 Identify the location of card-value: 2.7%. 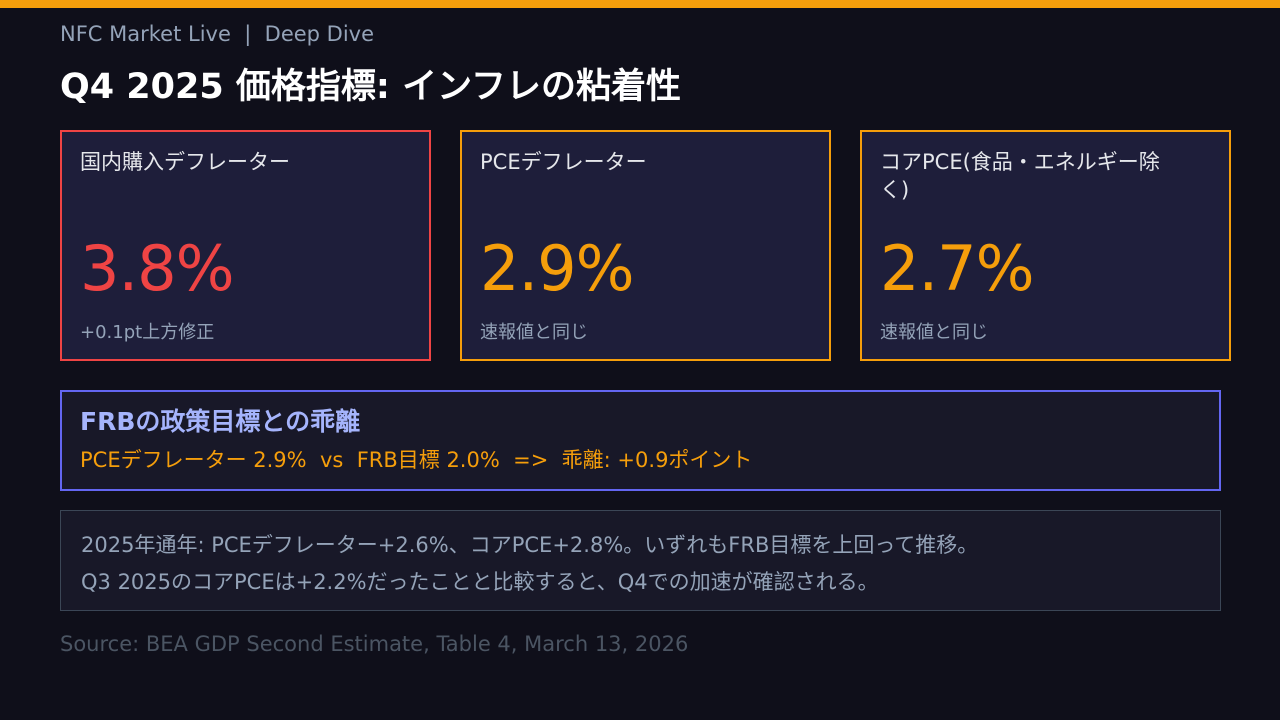
(957, 268).